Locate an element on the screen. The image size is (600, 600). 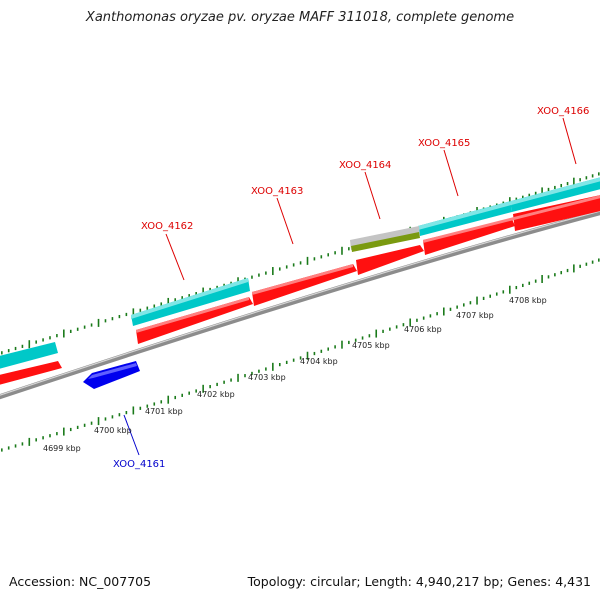
other-track is located at coordinates (385, 239).